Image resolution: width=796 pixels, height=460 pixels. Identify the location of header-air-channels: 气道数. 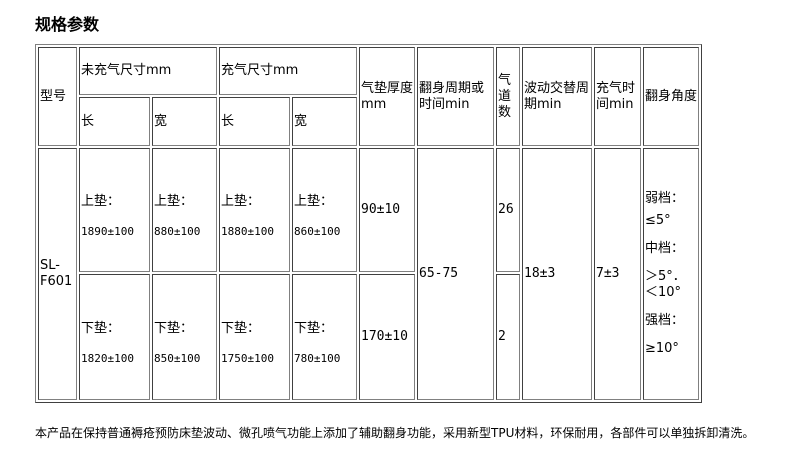
(508, 96).